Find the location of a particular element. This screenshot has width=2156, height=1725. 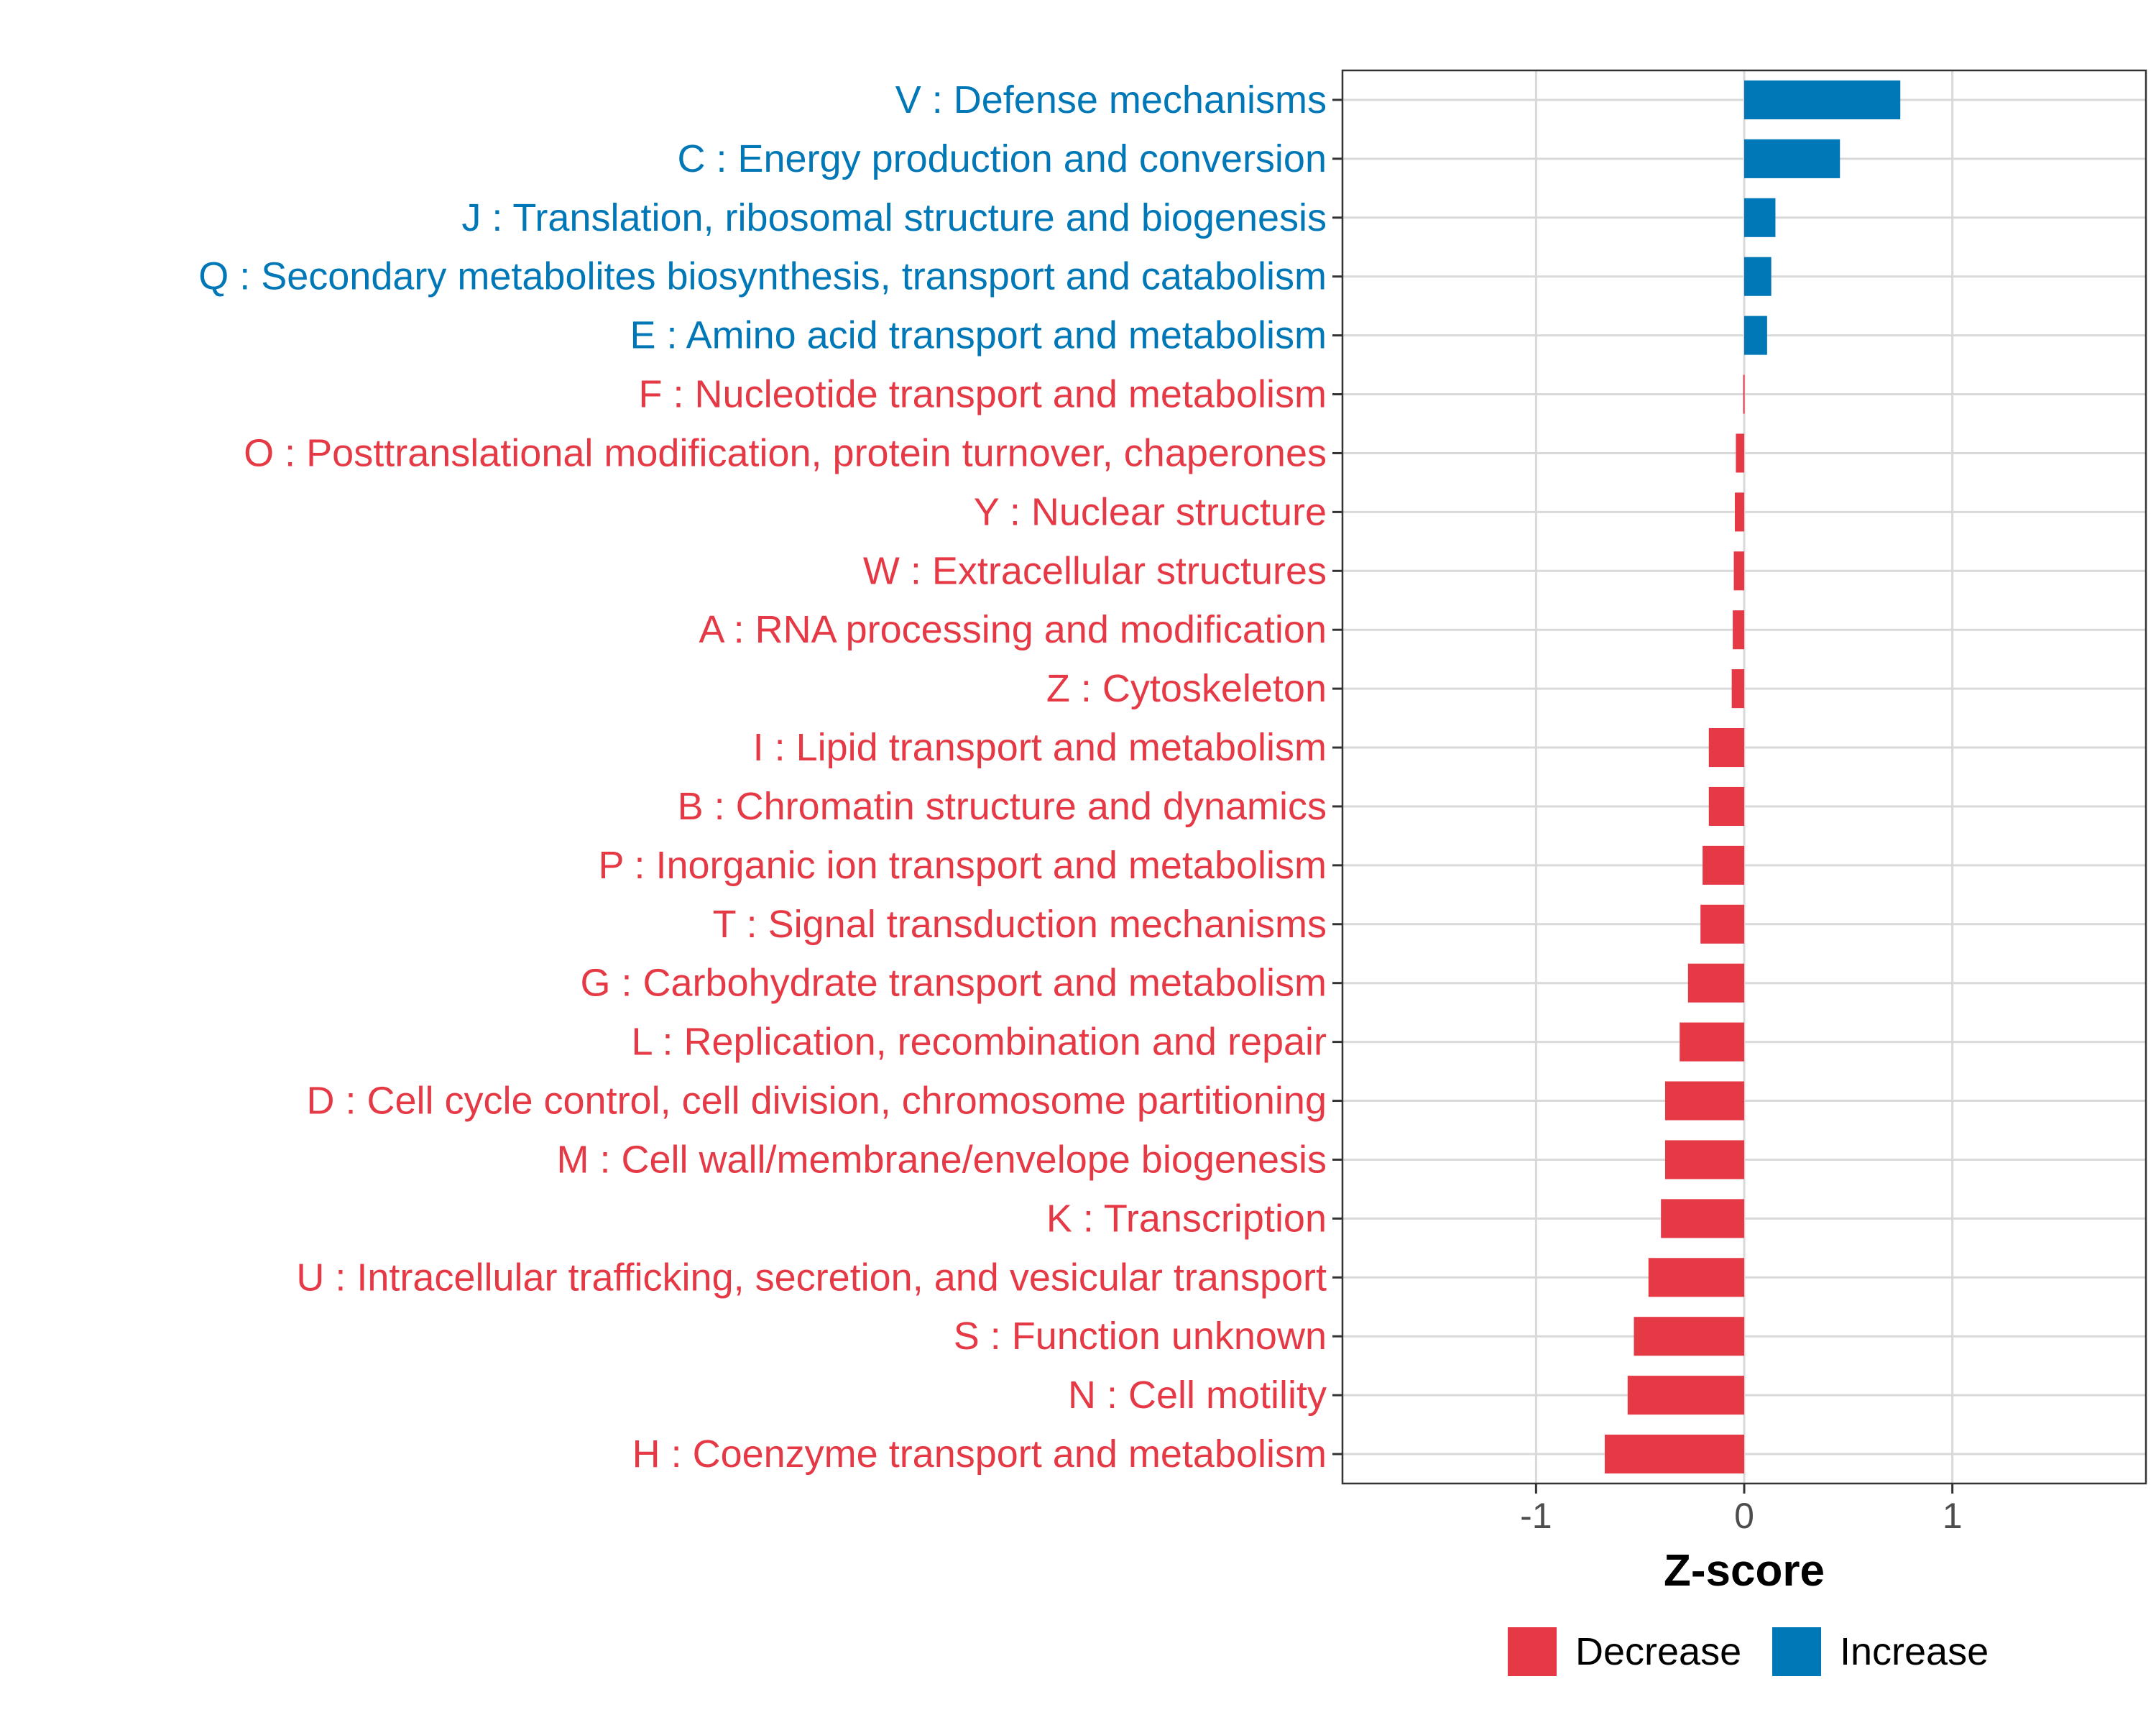

y-axis-ticks is located at coordinates (1337, 776).